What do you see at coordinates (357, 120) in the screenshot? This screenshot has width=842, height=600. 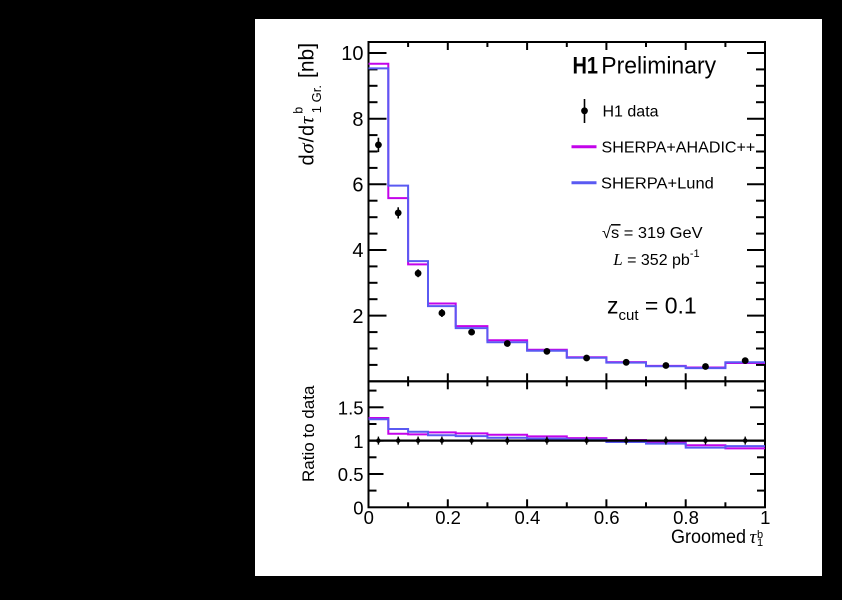 I see `svg-text: 8` at bounding box center [357, 120].